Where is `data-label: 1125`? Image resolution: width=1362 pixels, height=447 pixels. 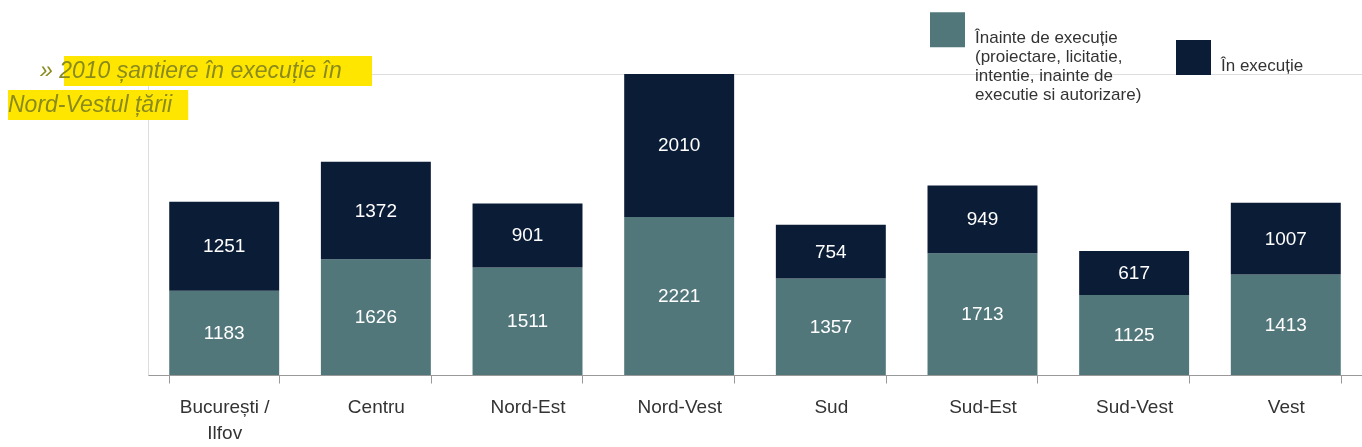 data-label: 1125 is located at coordinates (1134, 334).